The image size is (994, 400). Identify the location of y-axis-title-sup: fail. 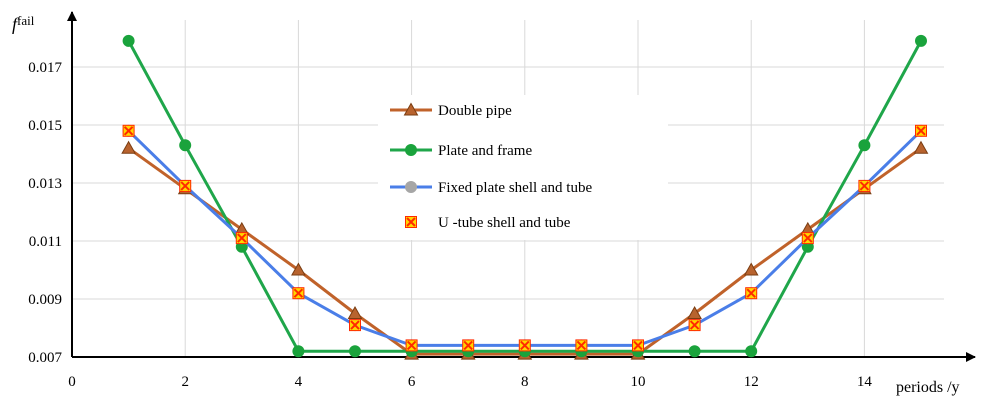
(26, 20).